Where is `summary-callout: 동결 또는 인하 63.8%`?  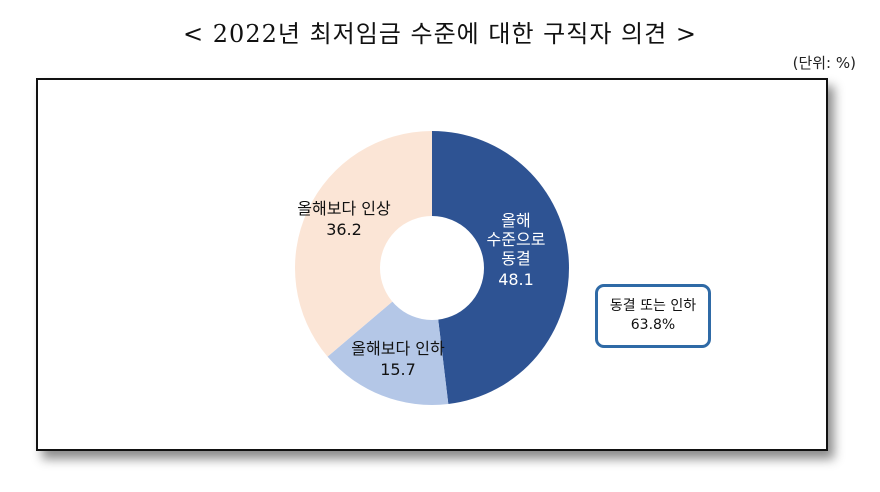 summary-callout: 동결 또는 인하 63.8% is located at coordinates (653, 316).